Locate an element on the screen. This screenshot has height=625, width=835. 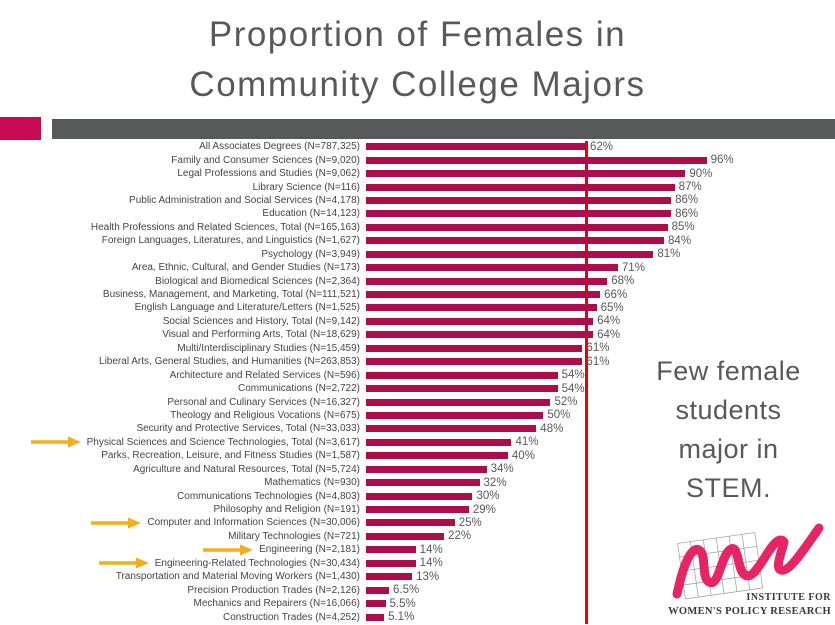
category-label: Family and Consumer Sciences (N=9,020) is located at coordinates (183, 160).